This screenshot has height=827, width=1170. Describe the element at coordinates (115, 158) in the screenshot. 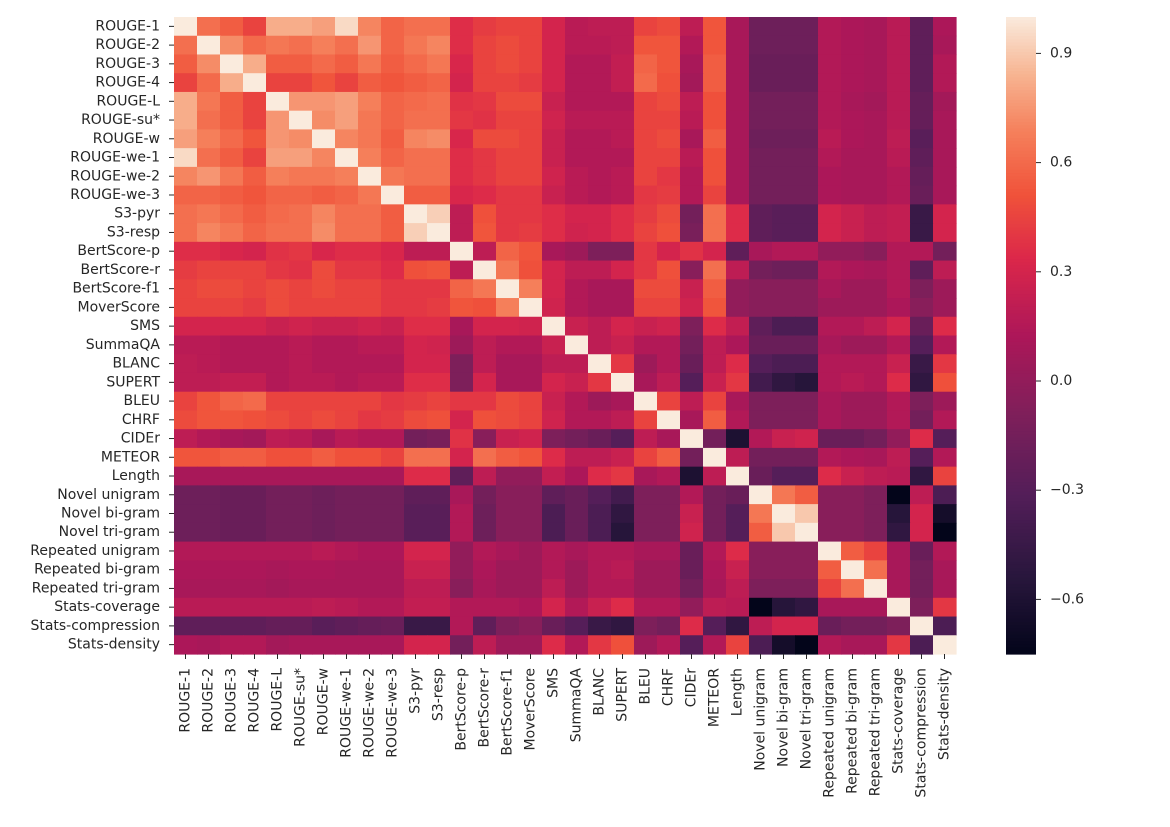

I see `y-tick-label: ROUGE-we-1` at that location.